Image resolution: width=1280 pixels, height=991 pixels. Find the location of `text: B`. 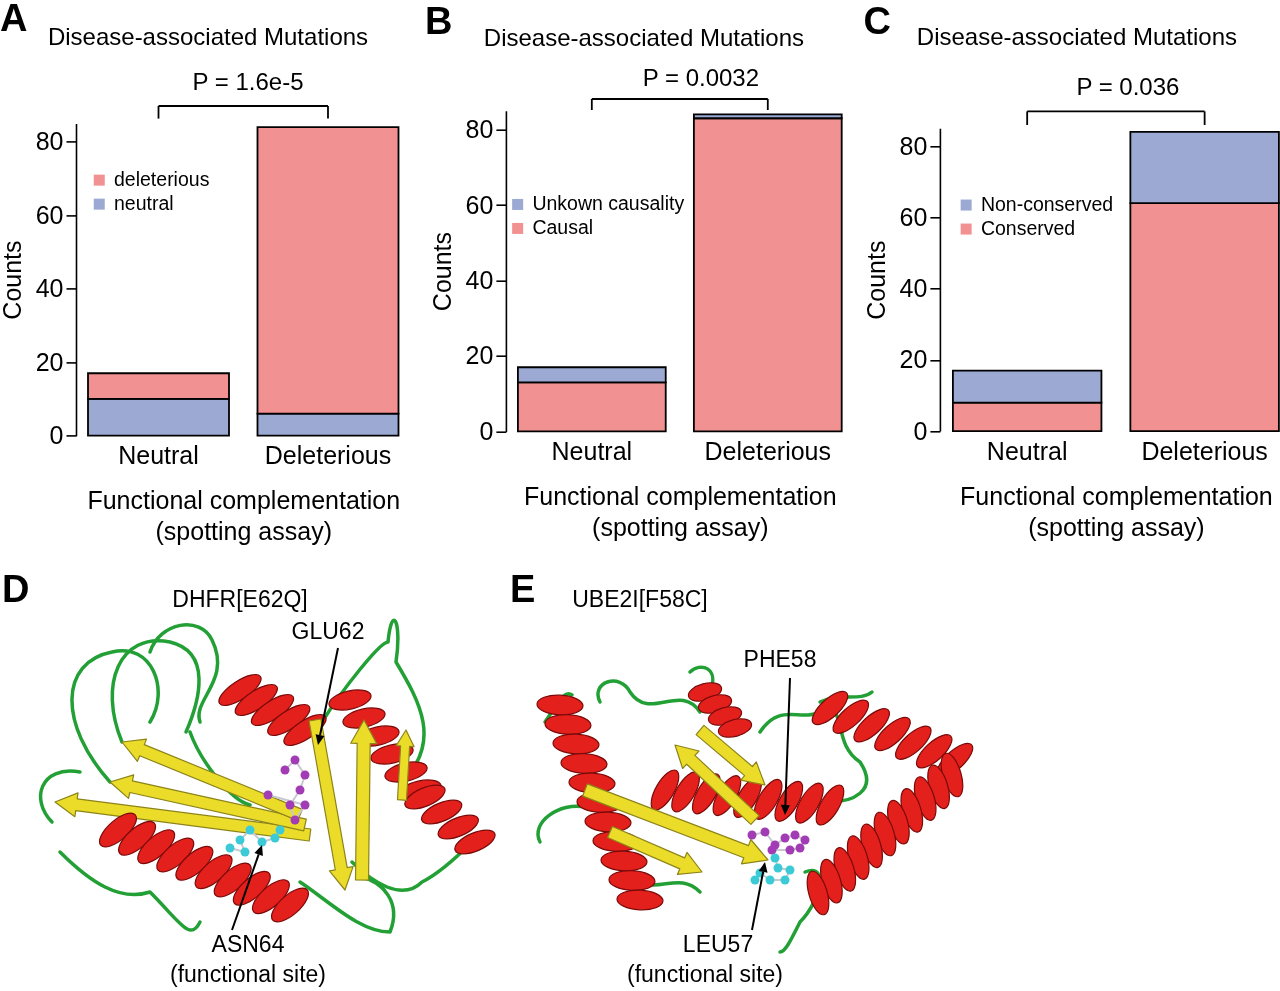

text: B is located at coordinates (439, 21).